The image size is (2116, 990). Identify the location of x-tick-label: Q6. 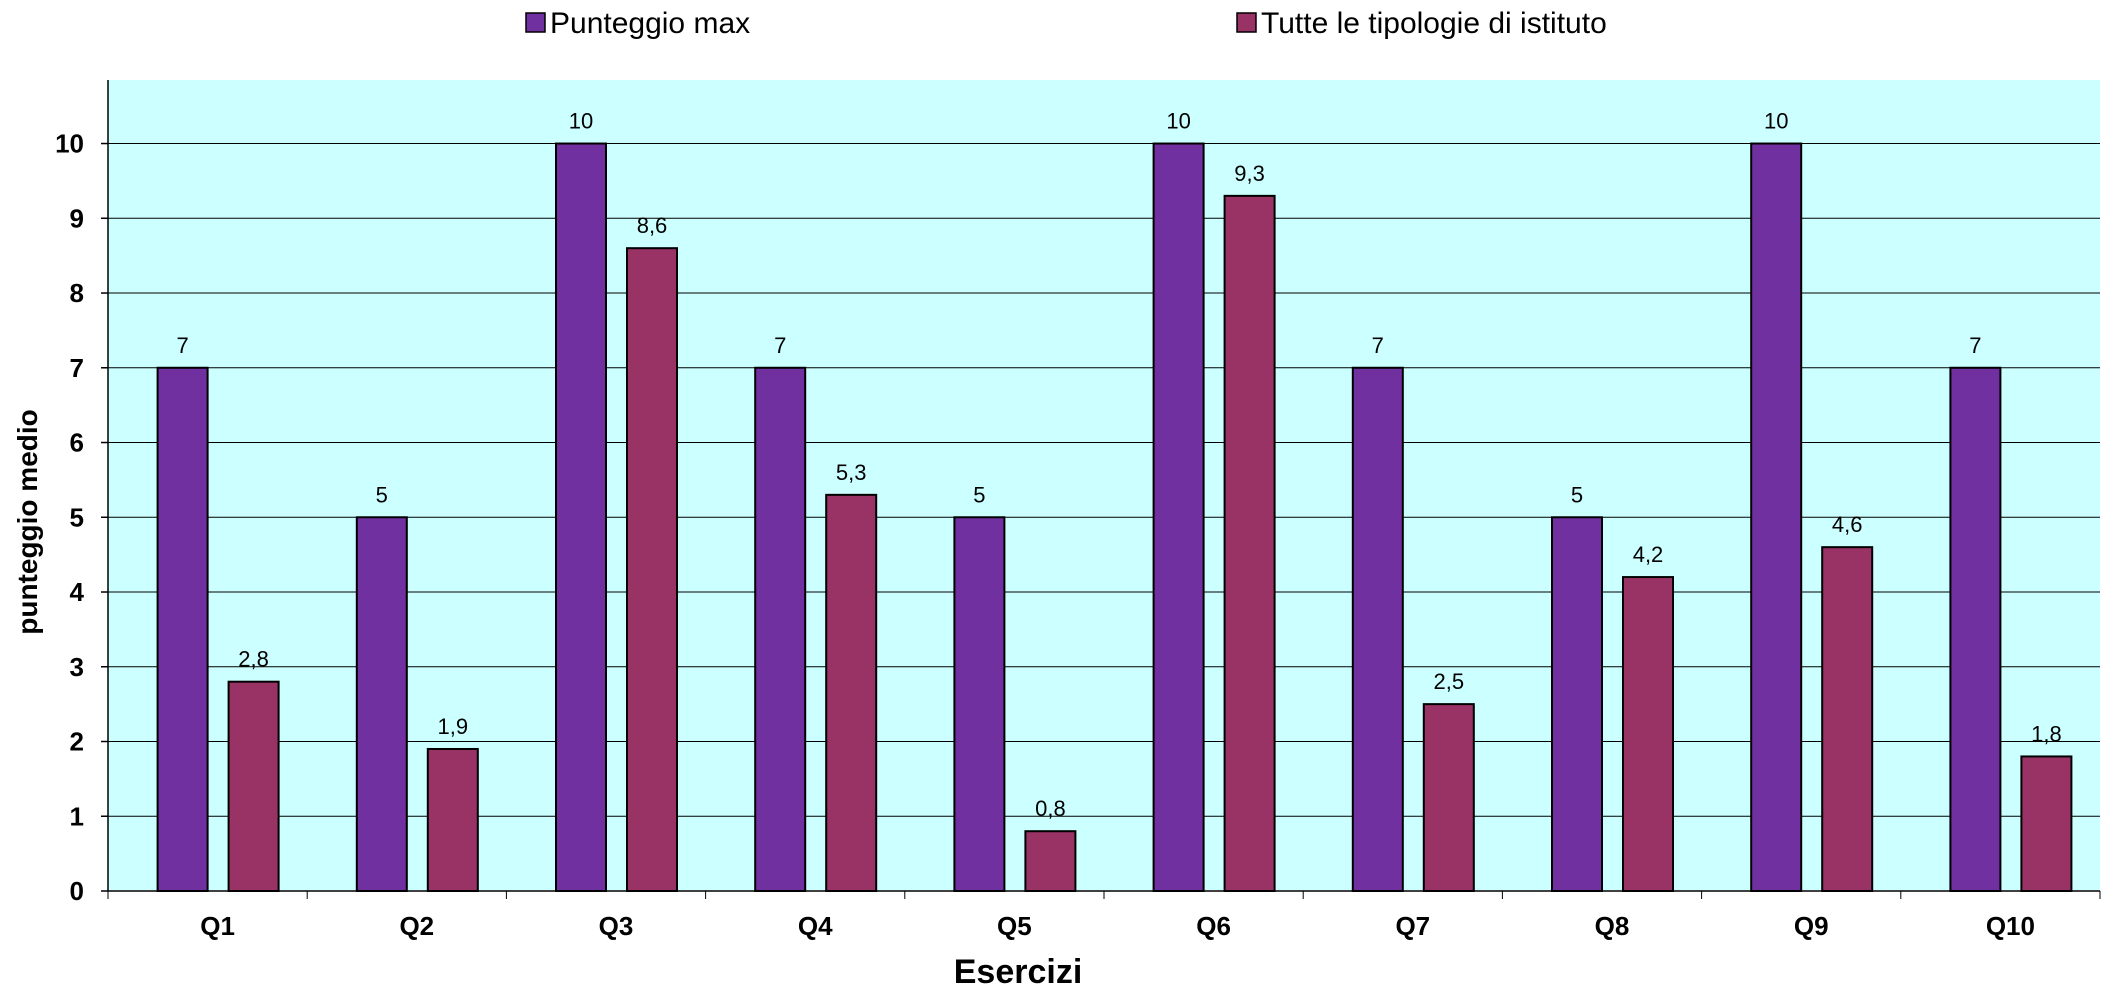
(1213, 926).